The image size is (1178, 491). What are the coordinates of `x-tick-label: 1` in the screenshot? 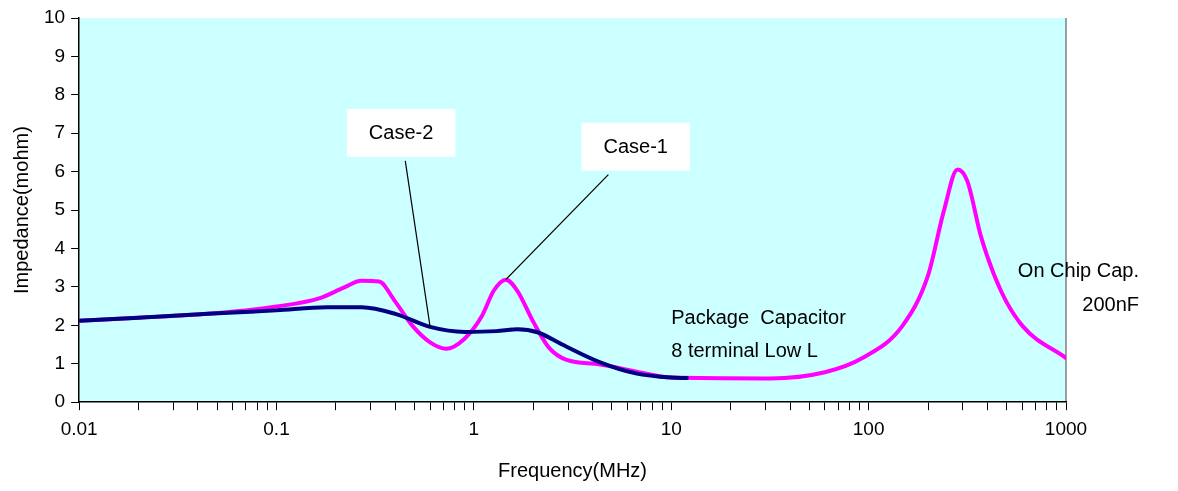 It's located at (474, 428).